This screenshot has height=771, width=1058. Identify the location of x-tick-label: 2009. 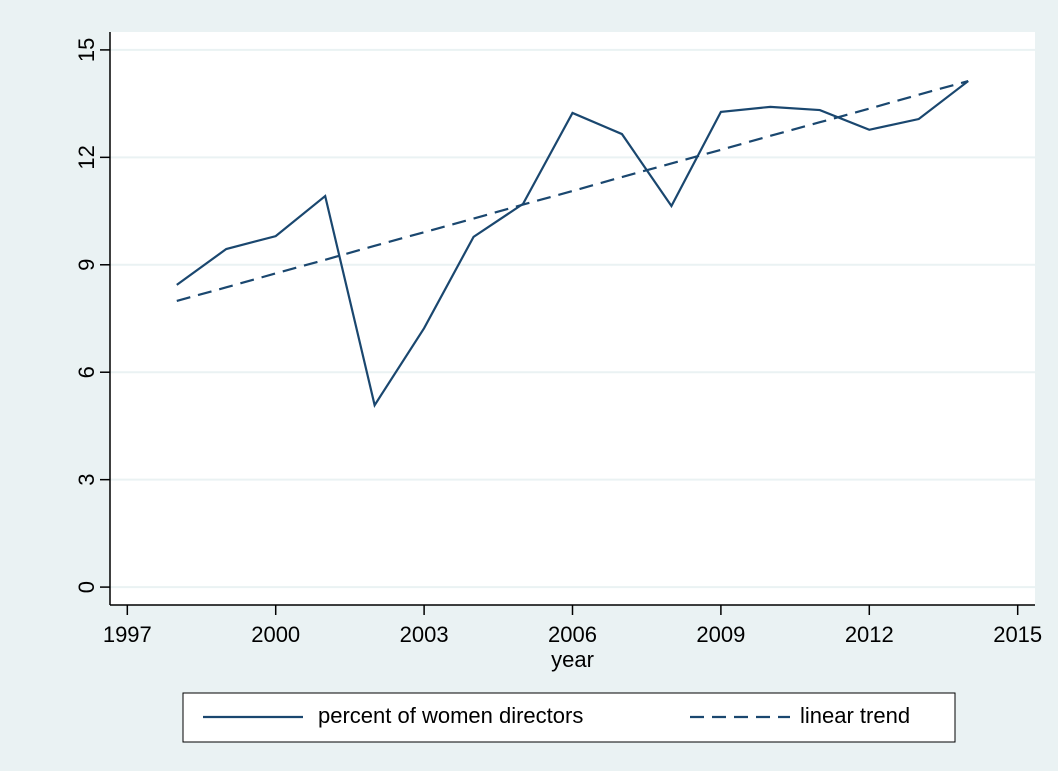
(720, 634).